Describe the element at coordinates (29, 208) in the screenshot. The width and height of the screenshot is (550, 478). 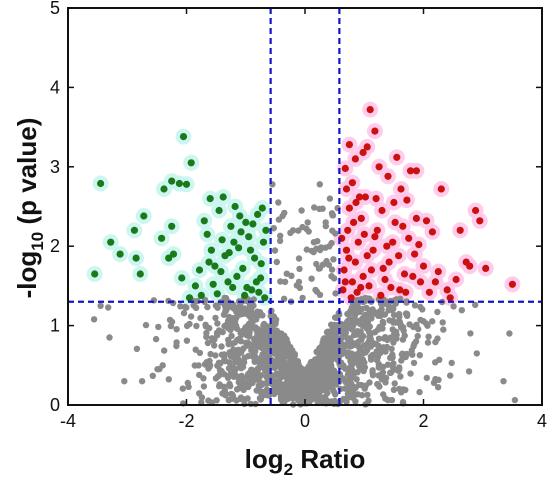
I see `y-axis-title: -log10 (p value)` at that location.